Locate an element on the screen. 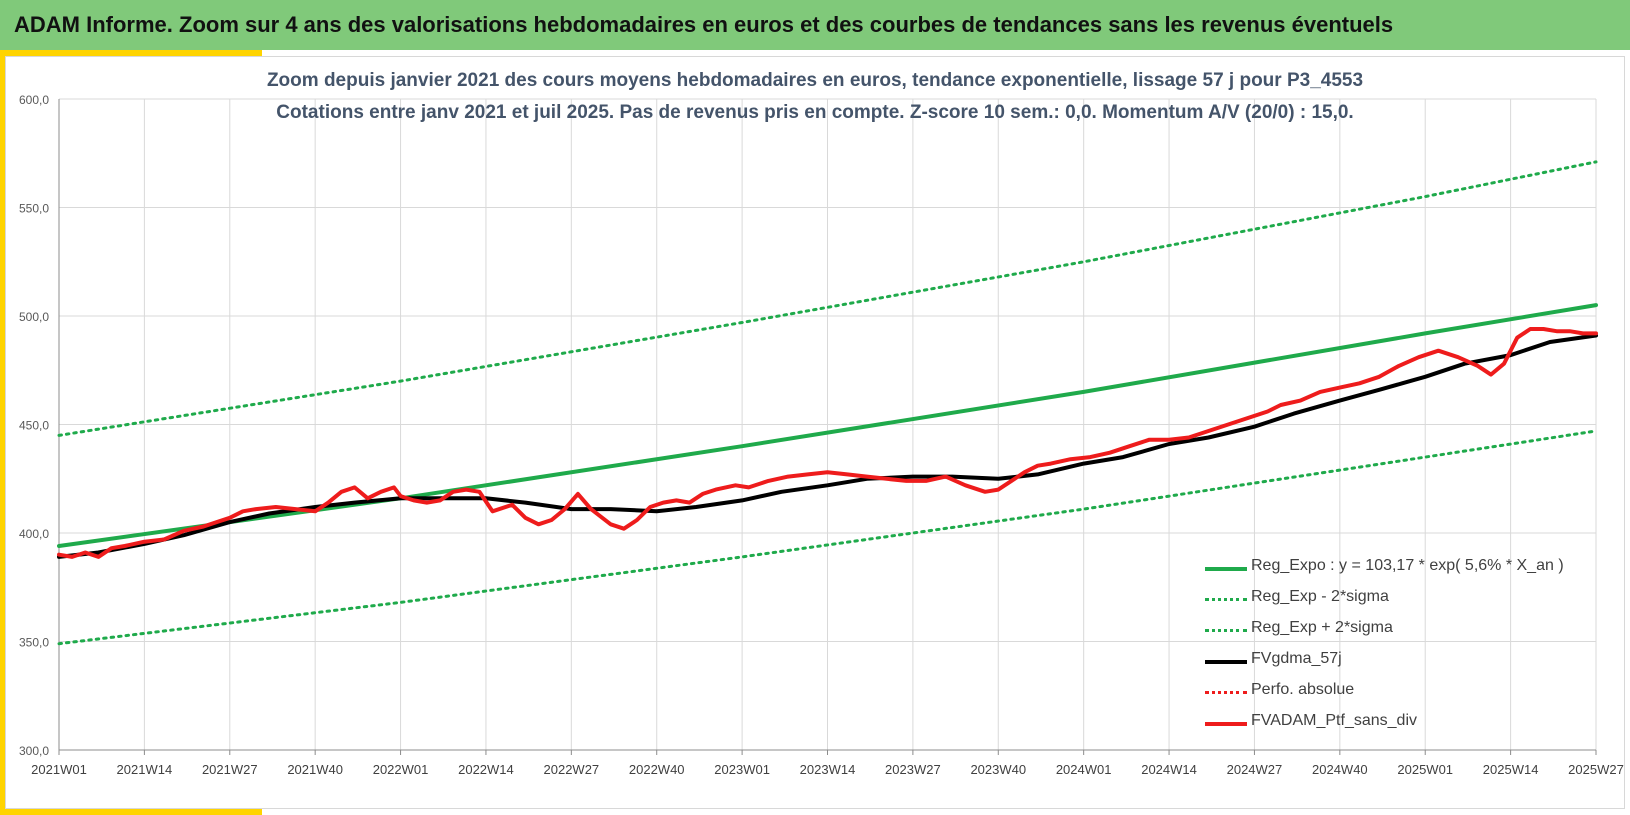 This screenshot has height=815, width=1630. legend-label-fvadam-ptf: FVADAM_Ptf_sans_div is located at coordinates (1334, 720).